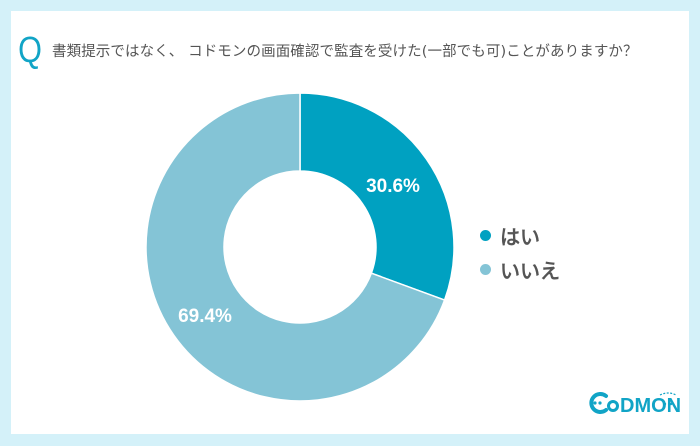  Describe the element at coordinates (485, 269) in the screenshot. I see `legend-dot-no-icon` at that location.